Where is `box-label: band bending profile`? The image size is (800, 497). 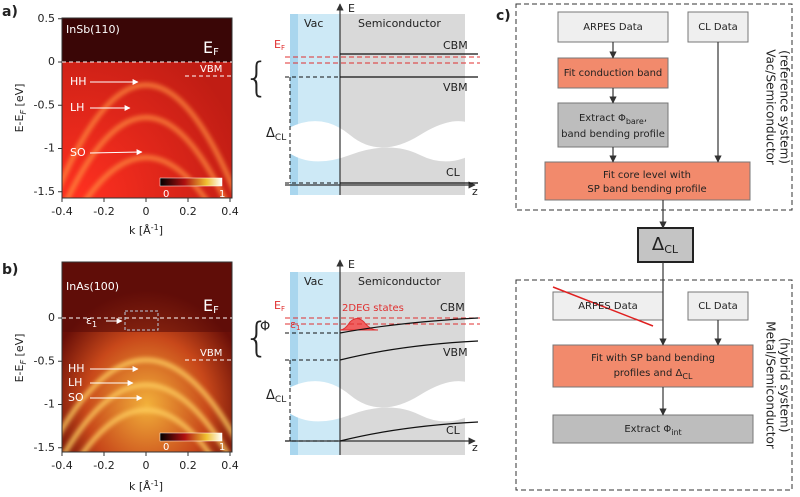
box-label: band bending profile is located at coordinates (613, 134).